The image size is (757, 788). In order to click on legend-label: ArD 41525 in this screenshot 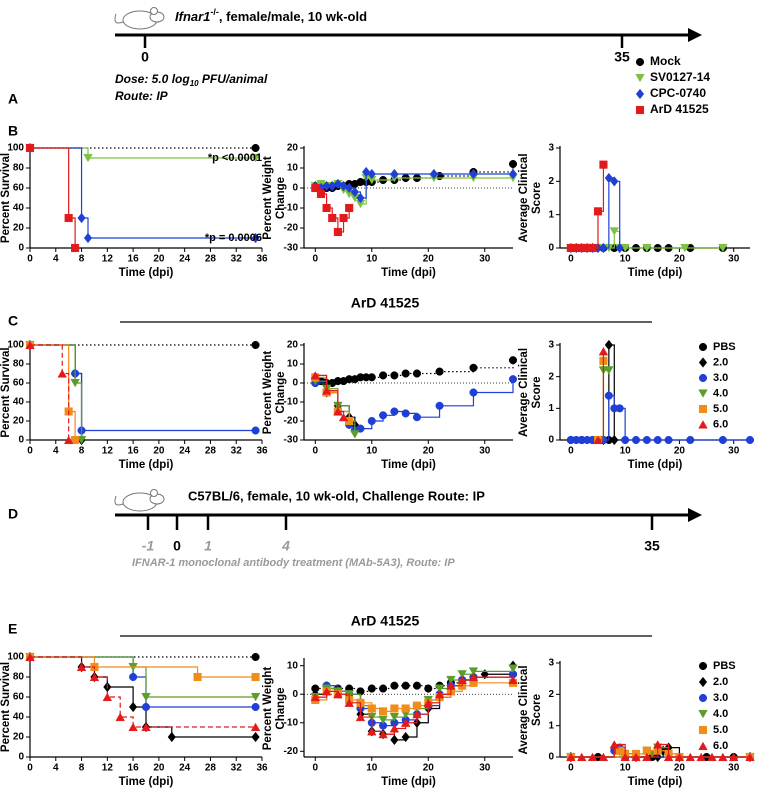, I will do `click(679, 109)`.